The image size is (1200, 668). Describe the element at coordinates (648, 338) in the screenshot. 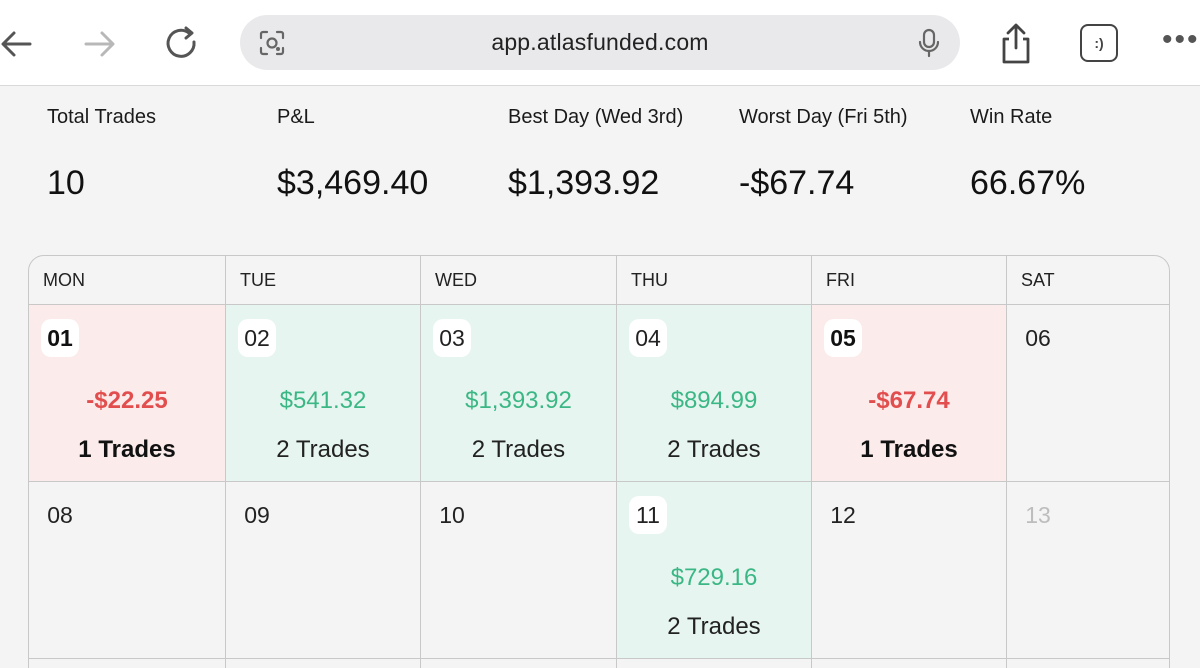

I see `day-number: 04` at that location.